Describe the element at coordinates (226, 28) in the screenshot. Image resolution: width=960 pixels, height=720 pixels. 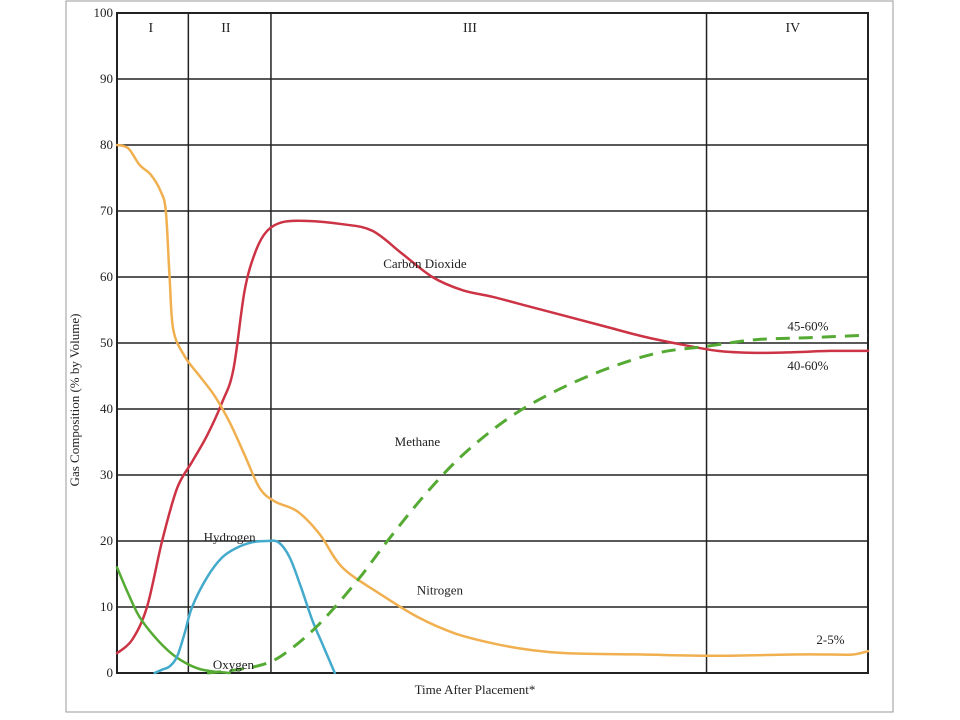
I see `phase-label: II` at that location.